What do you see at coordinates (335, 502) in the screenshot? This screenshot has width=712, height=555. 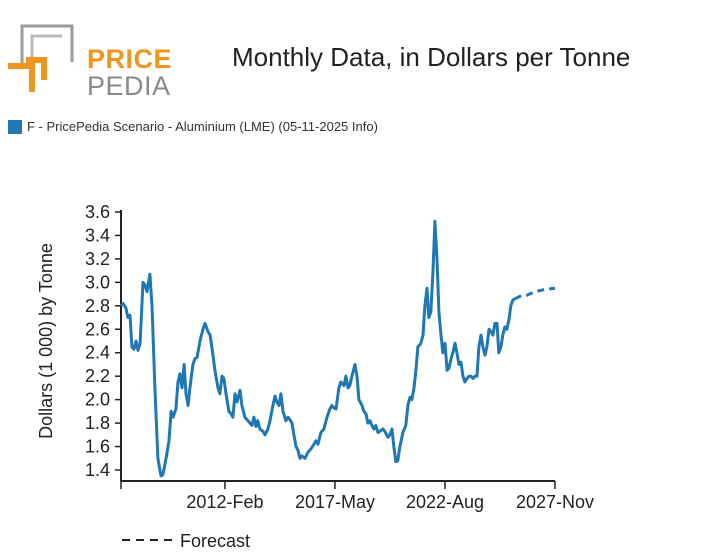 I see `x-tick-label: 2017-May` at bounding box center [335, 502].